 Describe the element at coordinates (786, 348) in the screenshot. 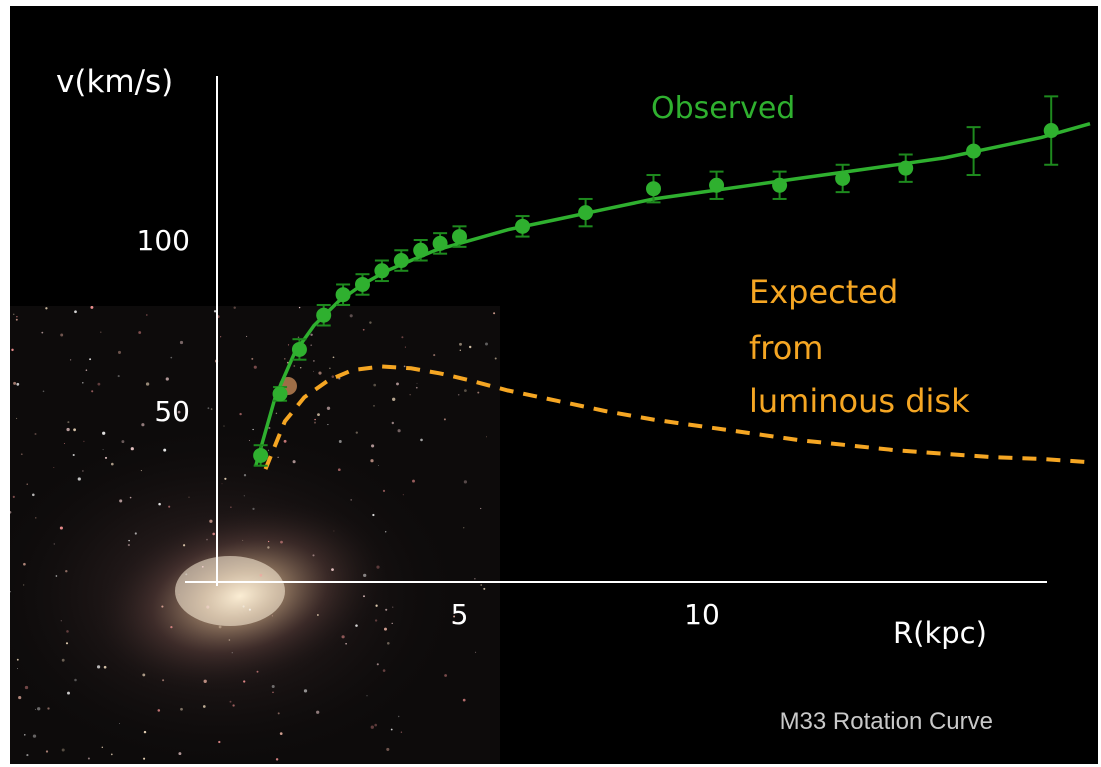

I see `expected-label-line-2: from` at that location.